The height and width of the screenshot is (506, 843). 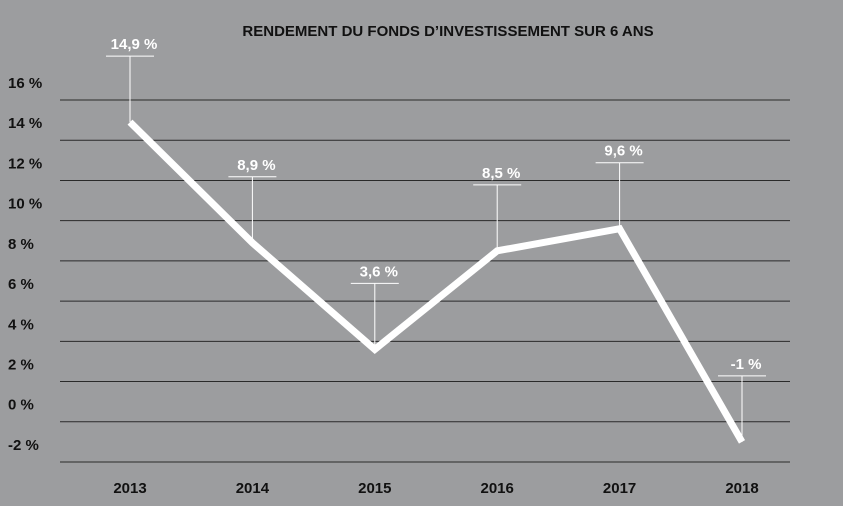 I want to click on data-label: 8,9 %, so click(x=256, y=165).